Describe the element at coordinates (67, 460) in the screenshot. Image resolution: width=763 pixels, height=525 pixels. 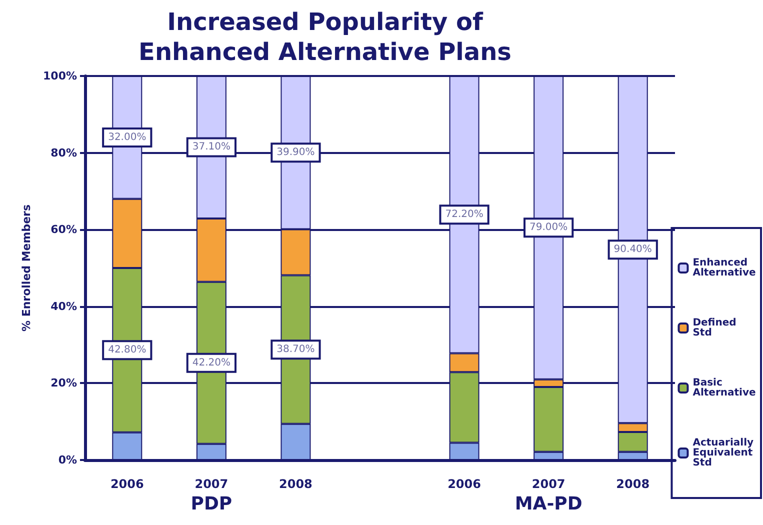
I see `y-tick-label: 0%` at that location.